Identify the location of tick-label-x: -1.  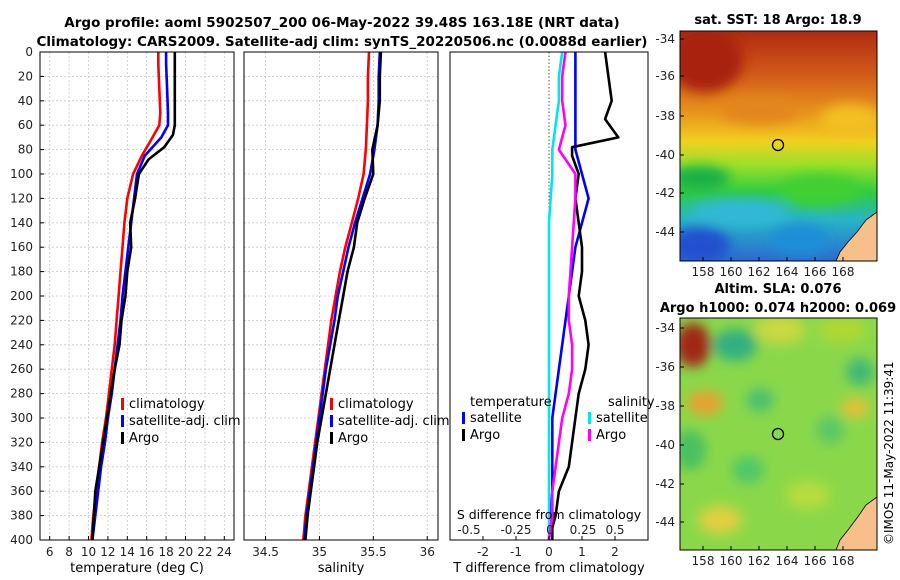
(516, 552).